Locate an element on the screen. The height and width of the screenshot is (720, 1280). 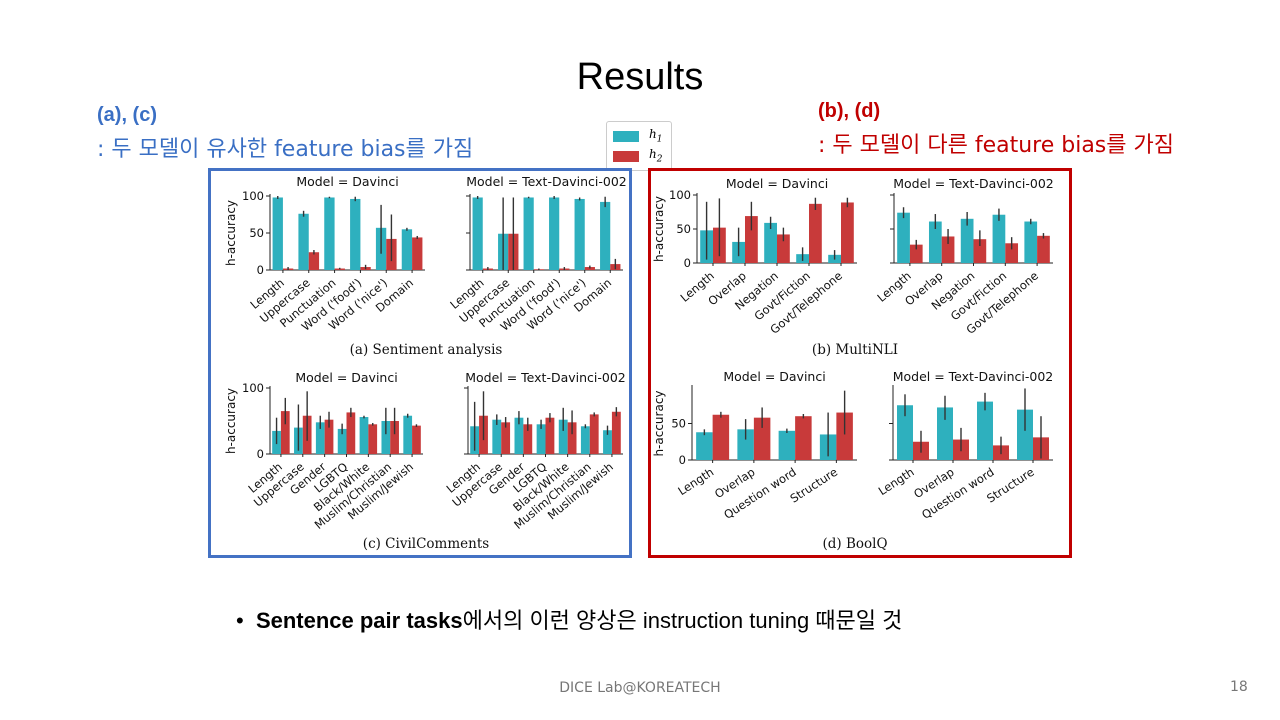
legend-swatch-h1 is located at coordinates (626, 136).